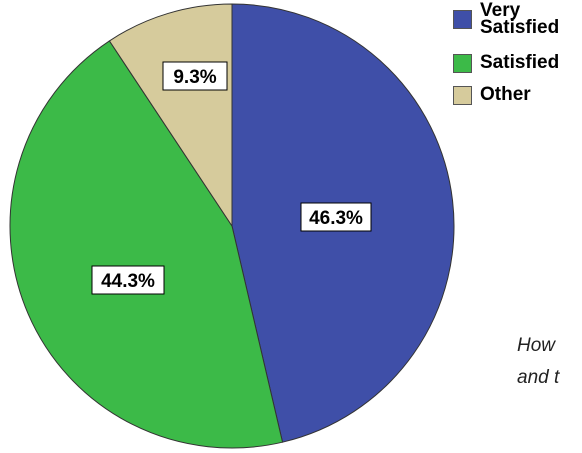 The image size is (582, 453). I want to click on data-label-text-very-satisfied: 46.3%, so click(336, 218).